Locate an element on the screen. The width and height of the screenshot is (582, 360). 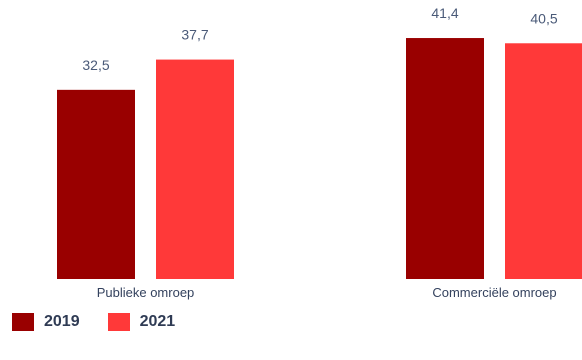
legend-item-2019: 2019 is located at coordinates (46, 322).